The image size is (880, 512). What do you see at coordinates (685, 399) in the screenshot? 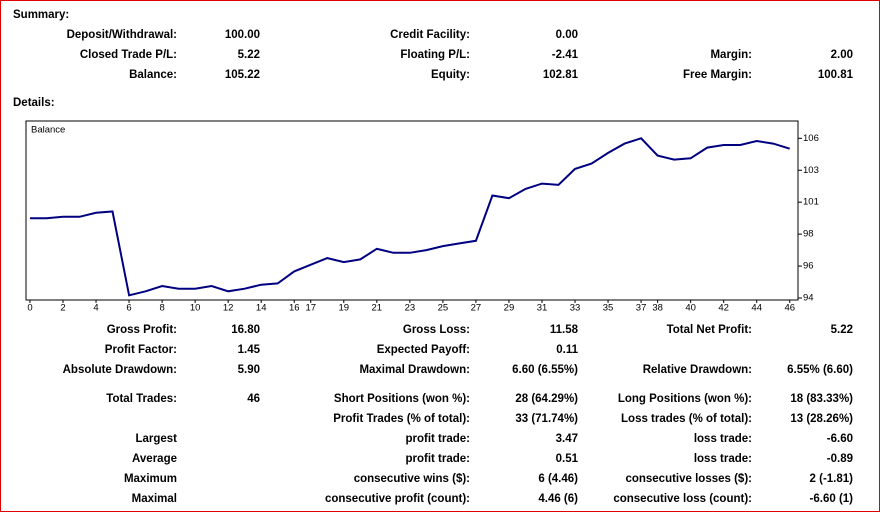
I see `field-label: Long Positions (won %):` at bounding box center [685, 399].